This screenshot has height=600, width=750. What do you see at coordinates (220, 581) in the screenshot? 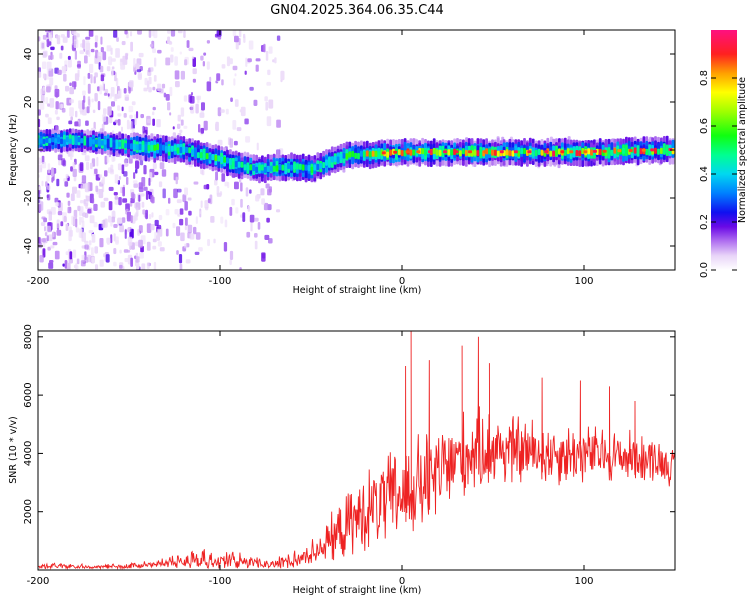
I see `x-tick-label: -100` at bounding box center [220, 581].